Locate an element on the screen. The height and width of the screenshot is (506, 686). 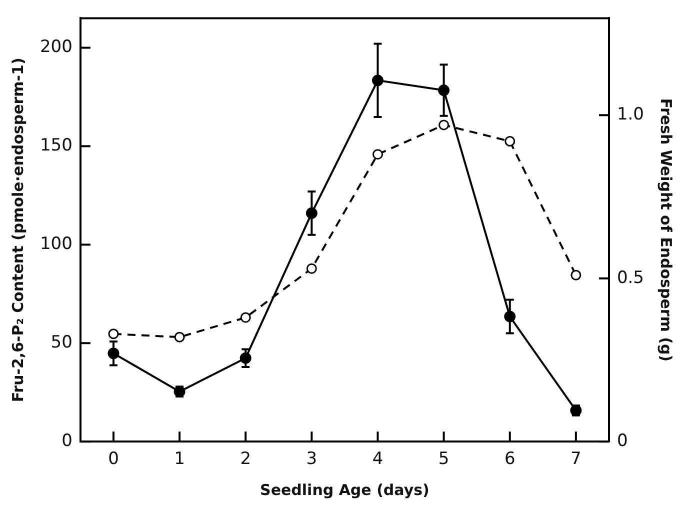
y-axis-title: Fru-2,6-P₂ Content (pmole·endosperm-1) is located at coordinates (17, 230).